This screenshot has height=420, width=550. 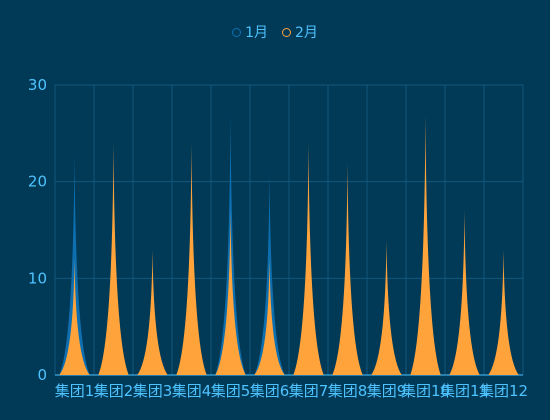 What do you see at coordinates (231, 391) in the screenshot?
I see `x-tick-label: 集团5` at bounding box center [231, 391].